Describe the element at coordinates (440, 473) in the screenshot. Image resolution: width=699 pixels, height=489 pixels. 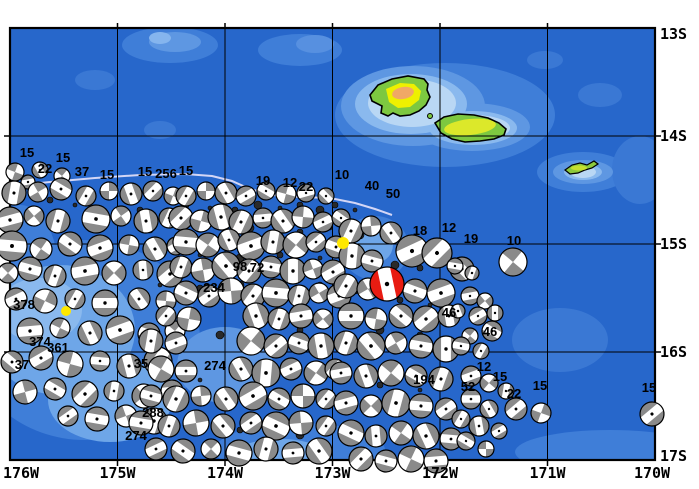
I see `lon-axis-label: 172W` at that location.